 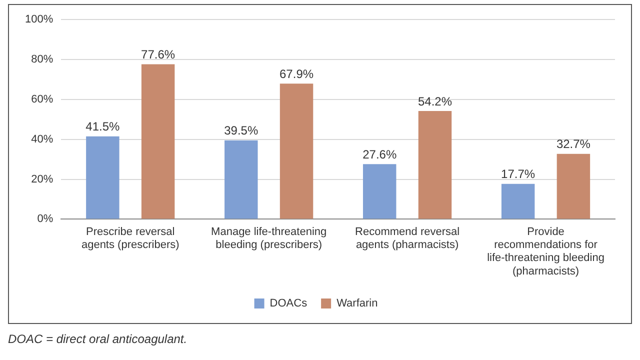 What do you see at coordinates (379, 154) in the screenshot?
I see `data-label: 27.6%` at bounding box center [379, 154].